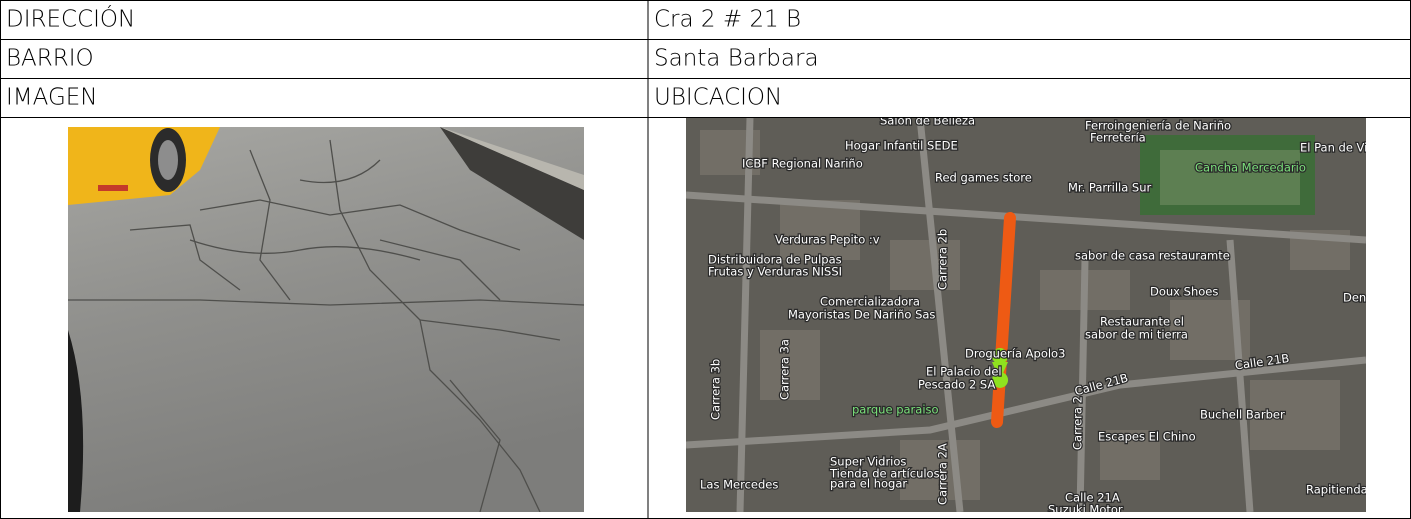 Image resolution: width=1411 pixels, height=519 pixels. I want to click on label-cell: IMAGEN, so click(52, 98).